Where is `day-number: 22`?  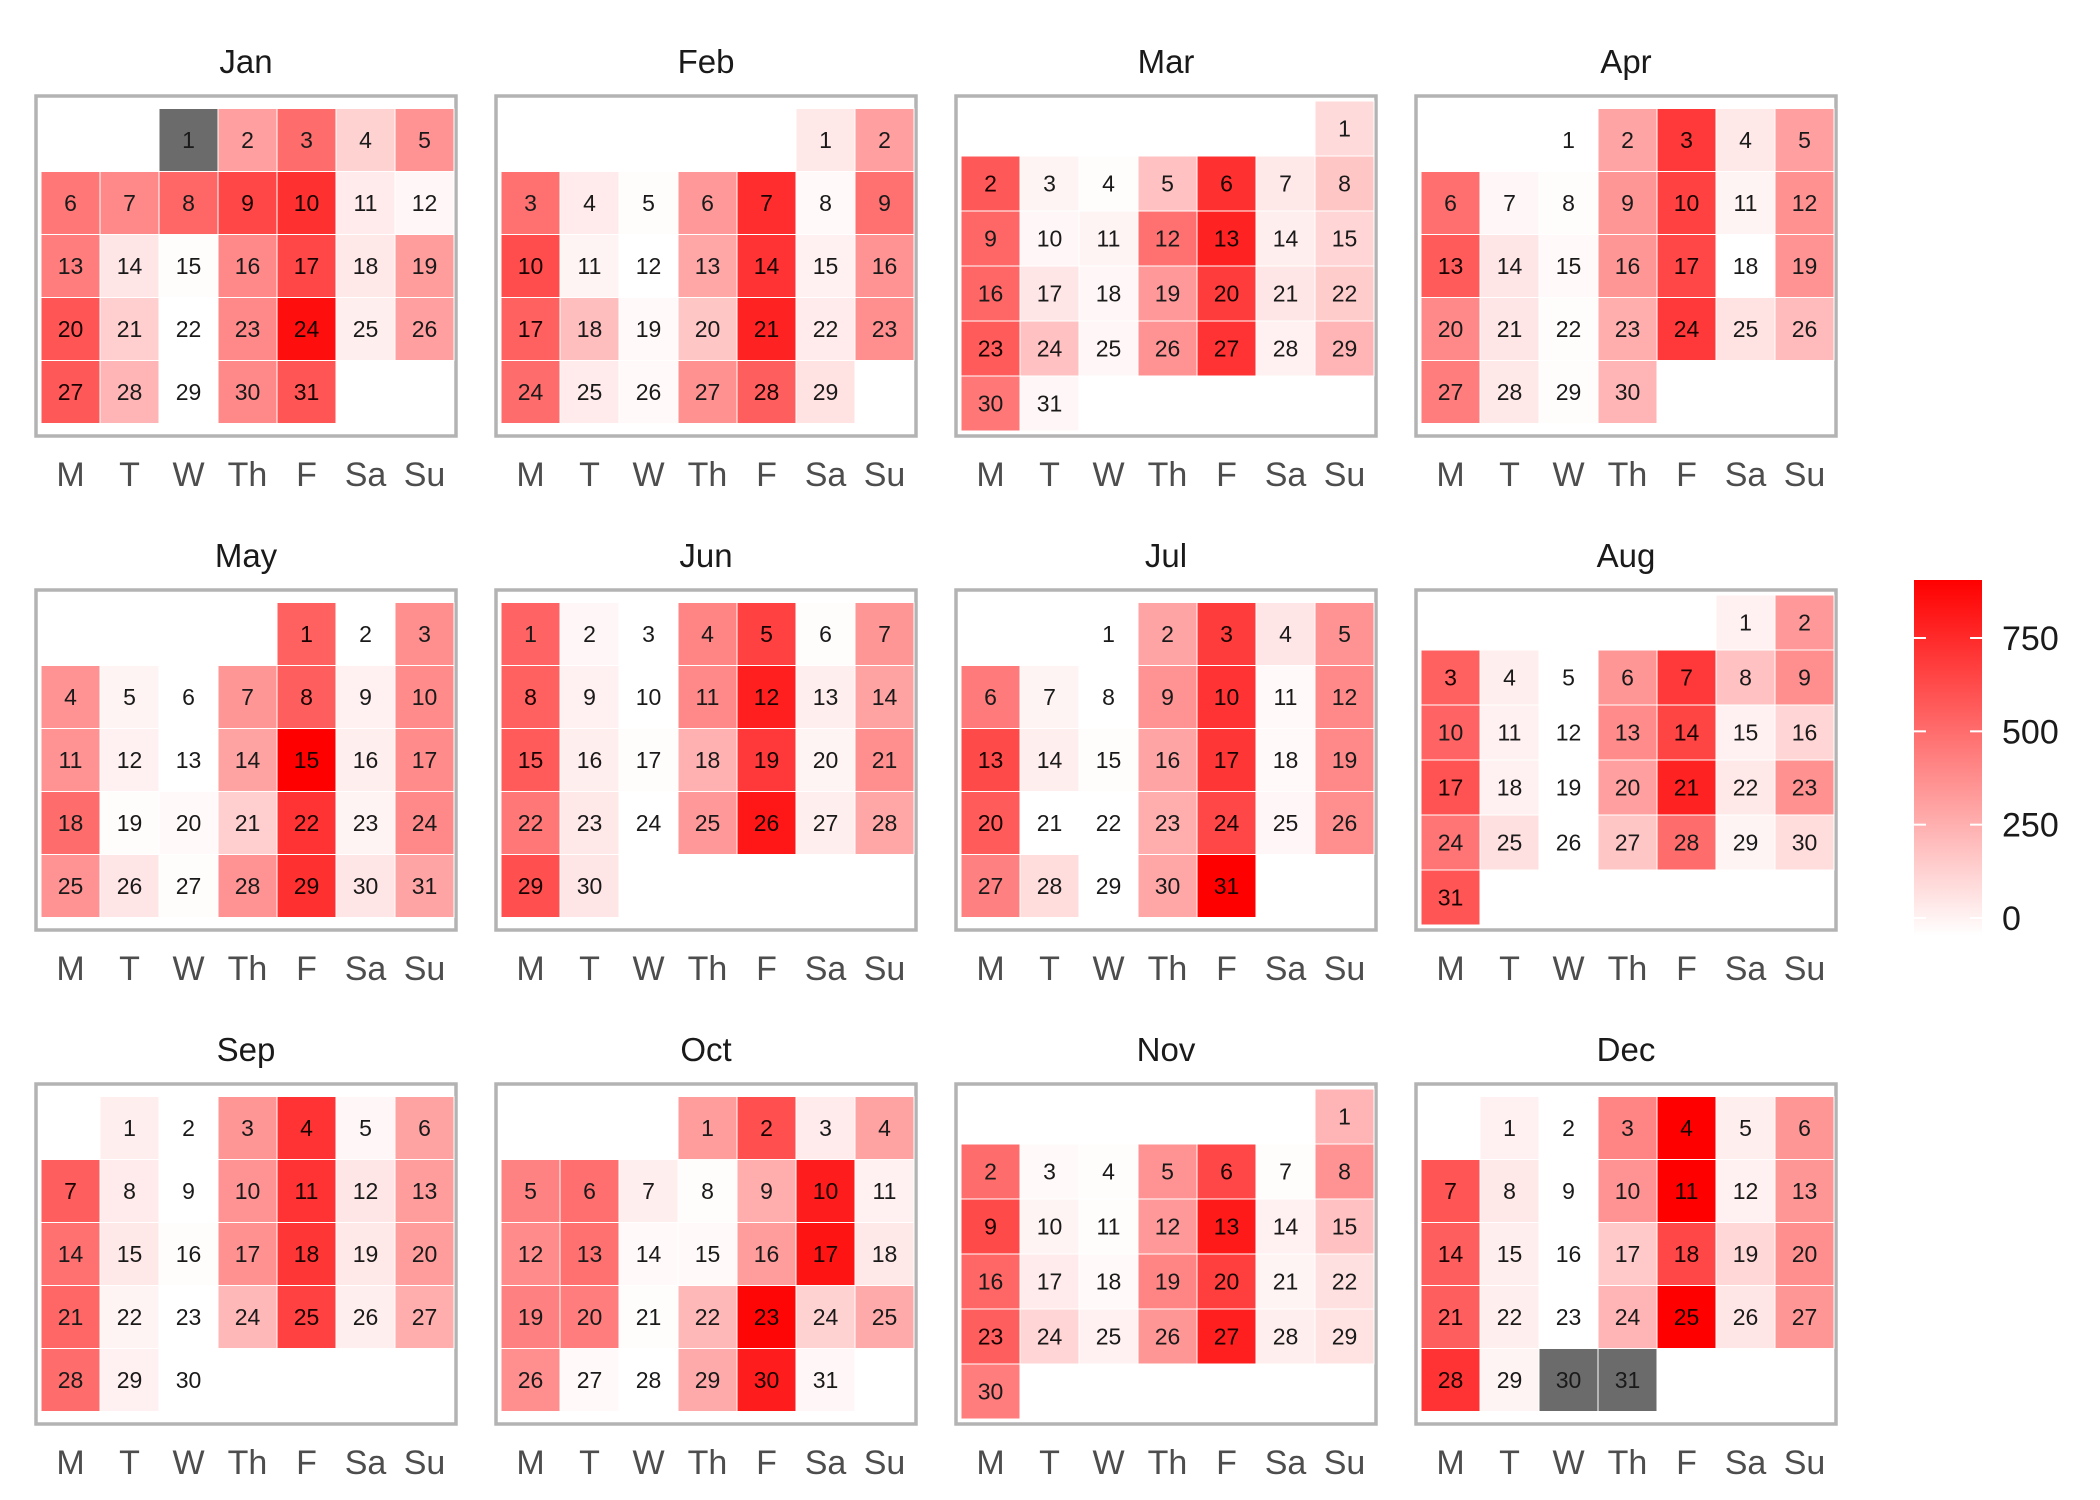 day-number: 22 is located at coordinates (130, 1317).